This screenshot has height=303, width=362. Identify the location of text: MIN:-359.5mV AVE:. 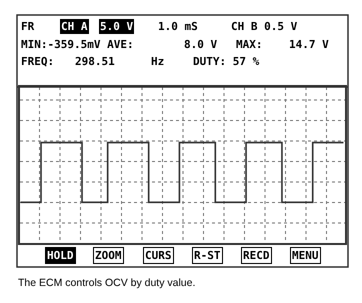
(77, 44).